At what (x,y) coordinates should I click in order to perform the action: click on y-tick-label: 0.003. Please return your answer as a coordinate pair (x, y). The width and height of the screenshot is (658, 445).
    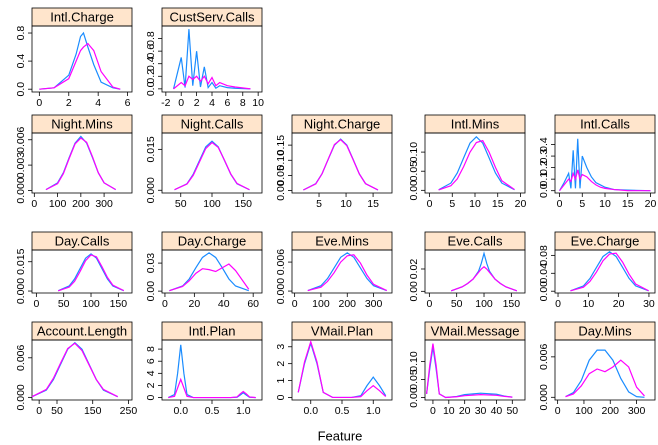
    Looking at the image, I should click on (21, 165).